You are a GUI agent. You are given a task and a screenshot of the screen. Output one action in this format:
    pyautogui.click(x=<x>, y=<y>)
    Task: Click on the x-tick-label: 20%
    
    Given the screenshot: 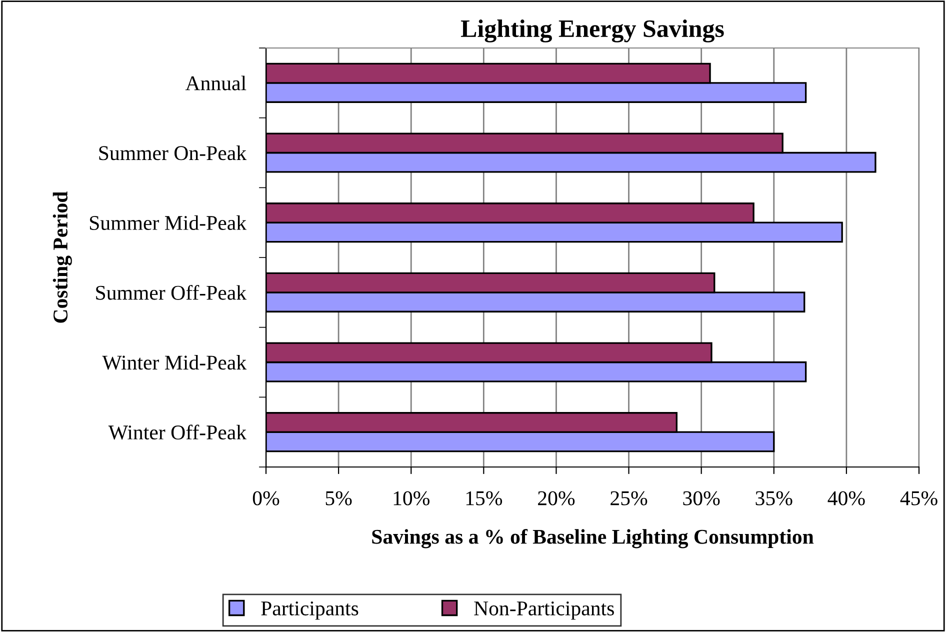 What is the action you would take?
    pyautogui.click(x=556, y=498)
    